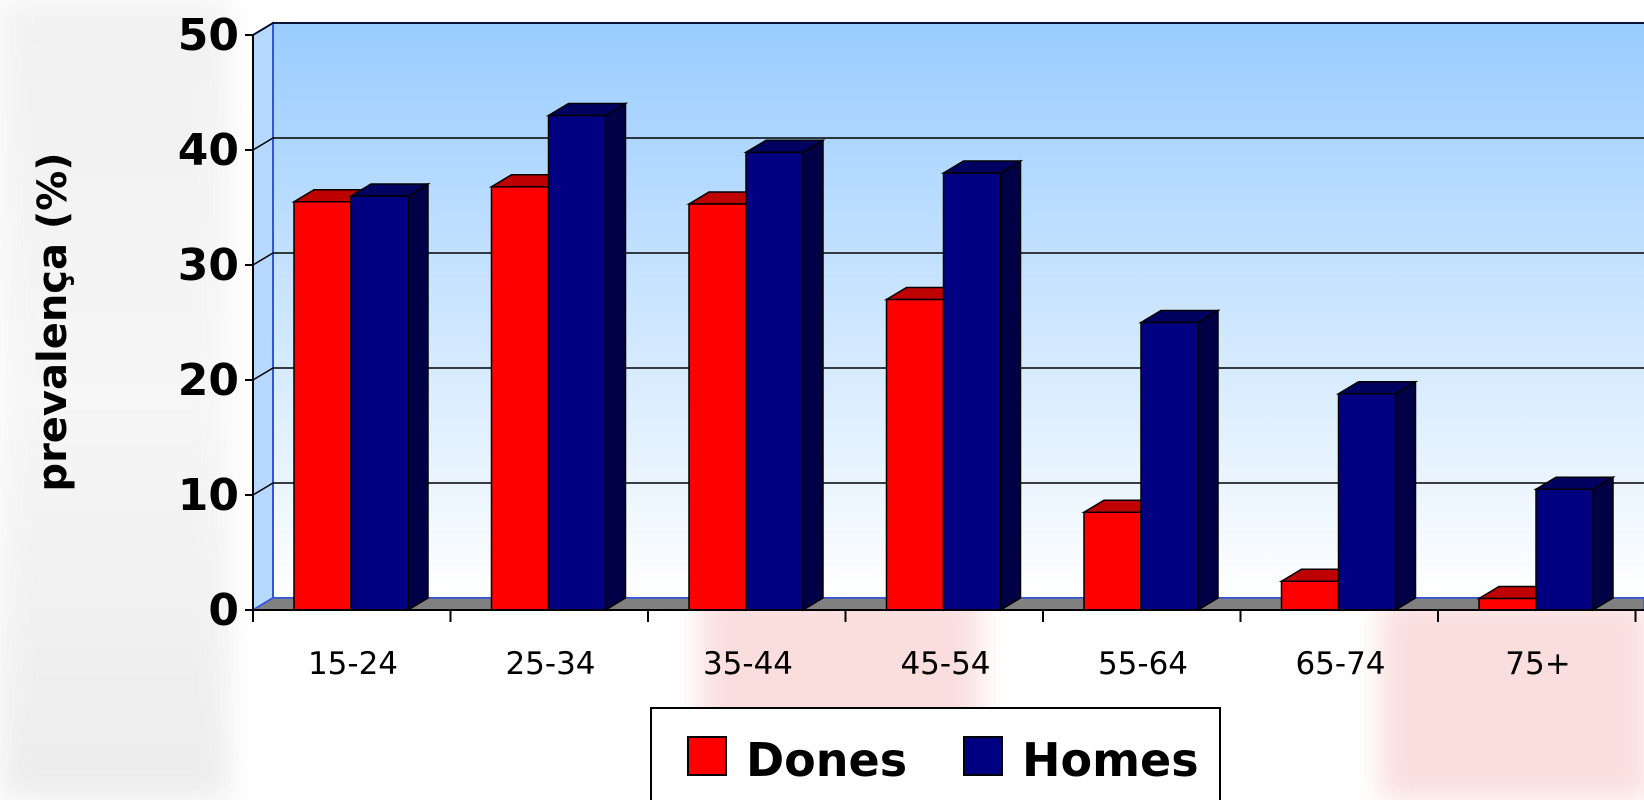  Describe the element at coordinates (983, 756) in the screenshot. I see `legend-swatch-homes` at that location.